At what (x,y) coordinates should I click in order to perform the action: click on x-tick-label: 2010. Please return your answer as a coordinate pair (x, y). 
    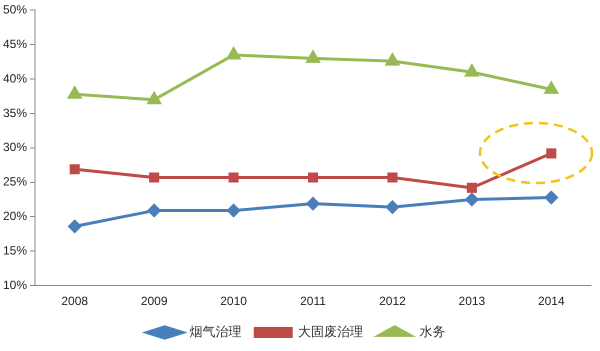
    Looking at the image, I should click on (234, 301).